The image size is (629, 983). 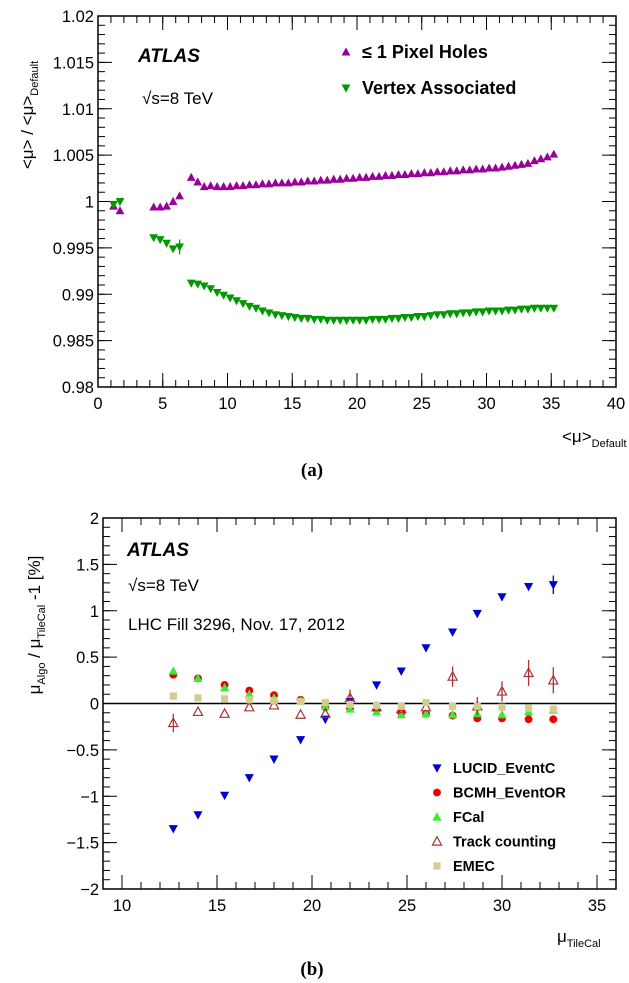 I want to click on legend-marker-emec, so click(x=437, y=866).